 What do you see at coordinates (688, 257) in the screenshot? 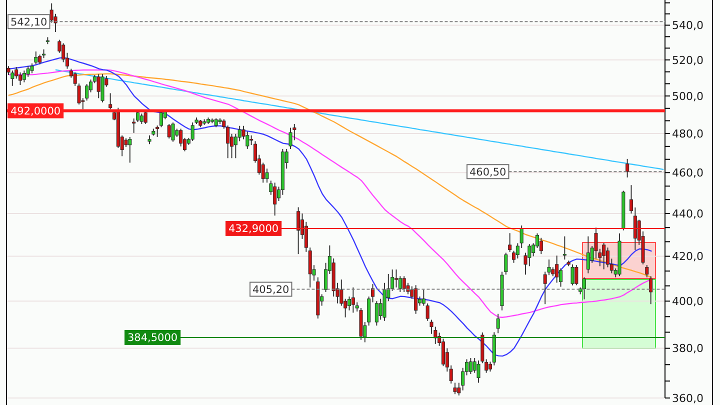
I see `y-tick-label: 420,0` at bounding box center [688, 257].